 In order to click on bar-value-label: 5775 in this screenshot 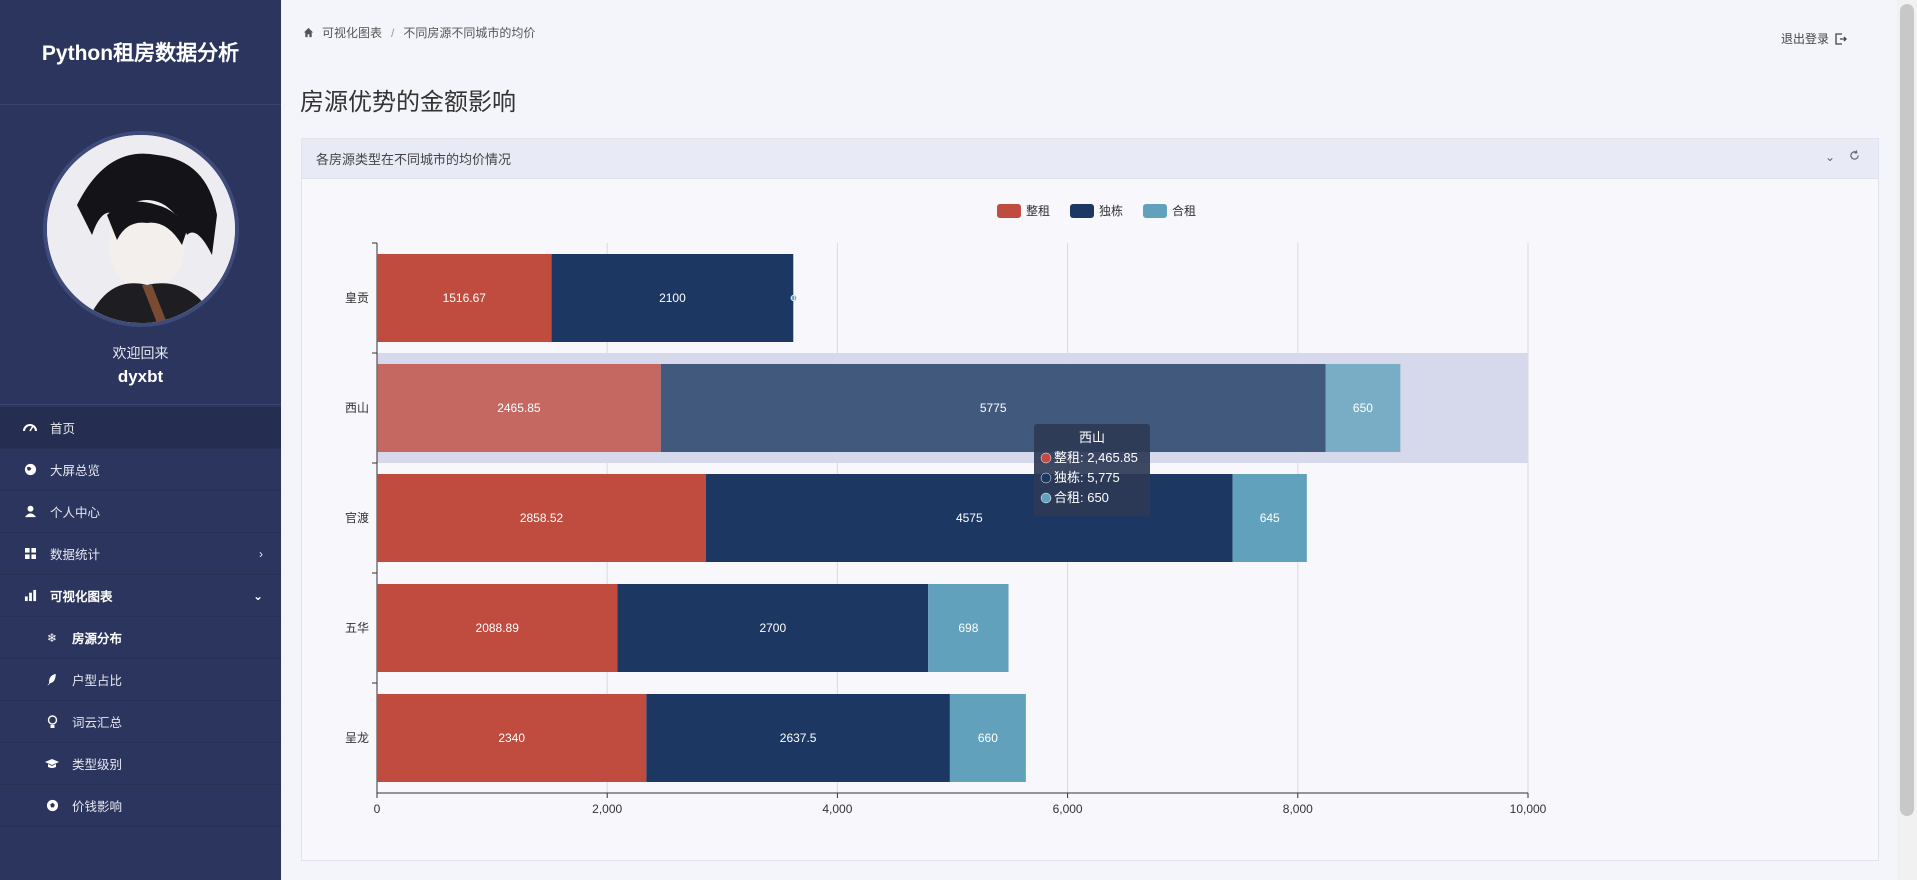, I will do `click(993, 408)`.